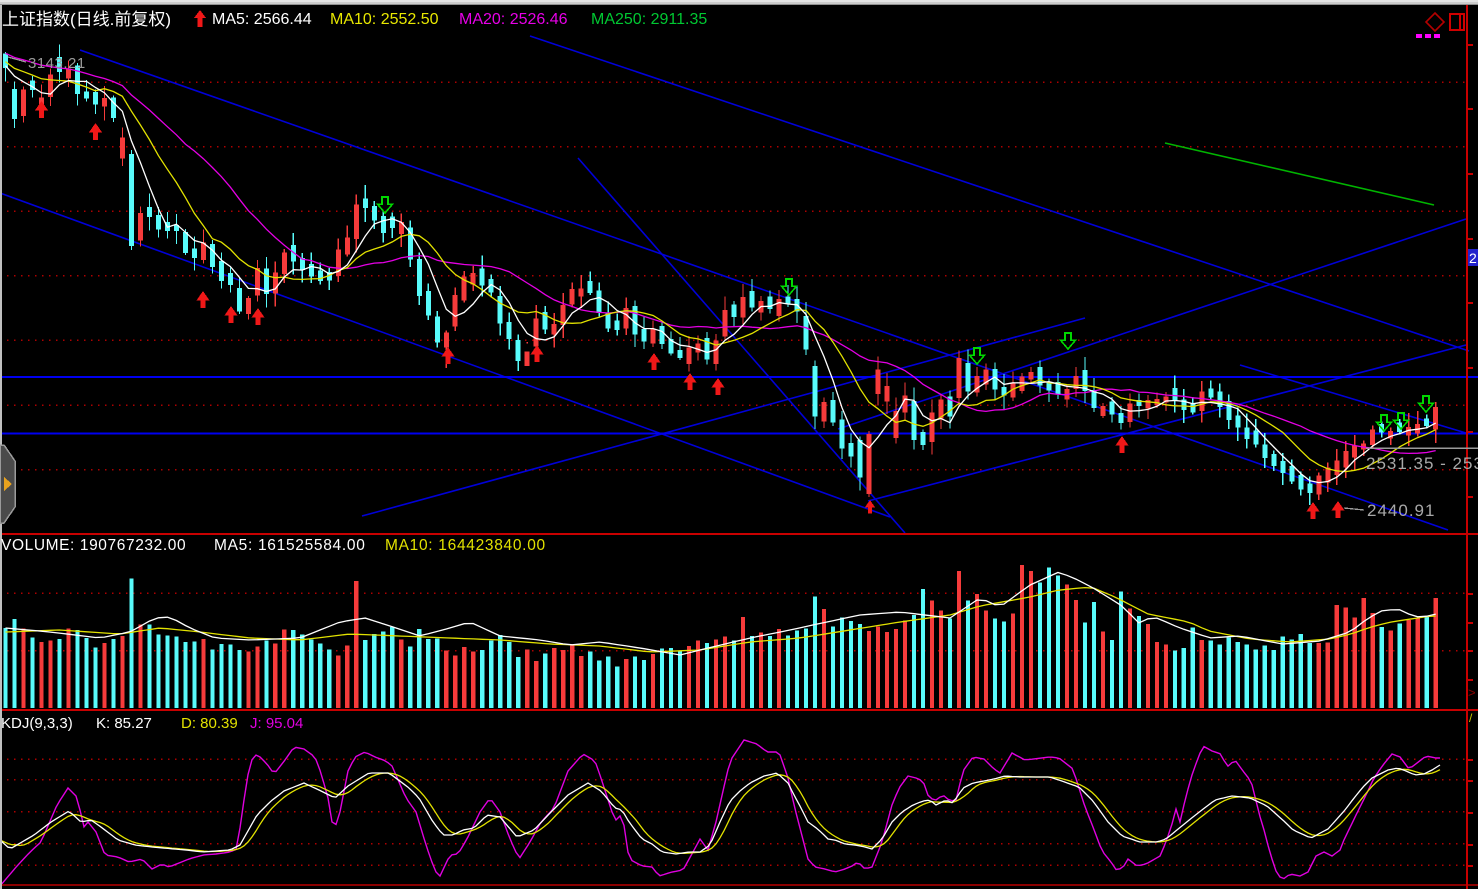  I want to click on svg-text: MA5: 161525584.00, so click(290, 545).